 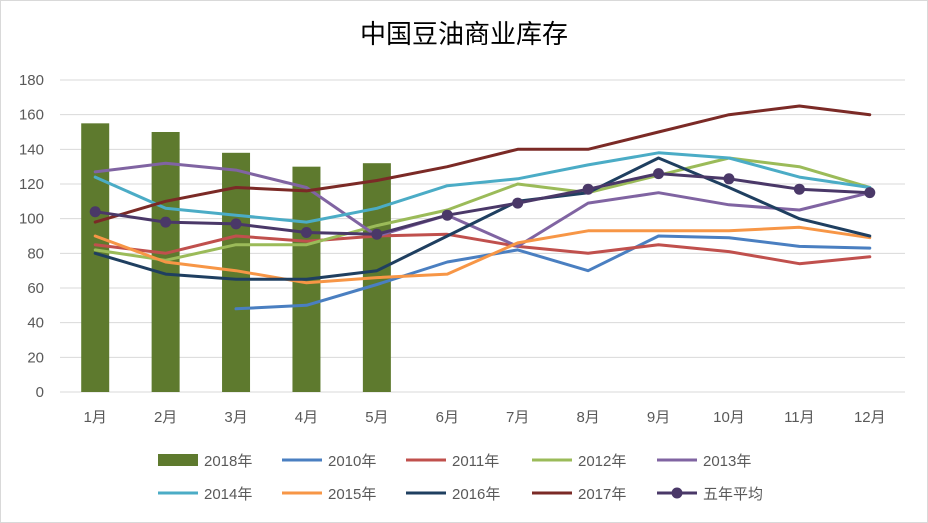 I want to click on x-tick-label: 1月, so click(x=95, y=417).